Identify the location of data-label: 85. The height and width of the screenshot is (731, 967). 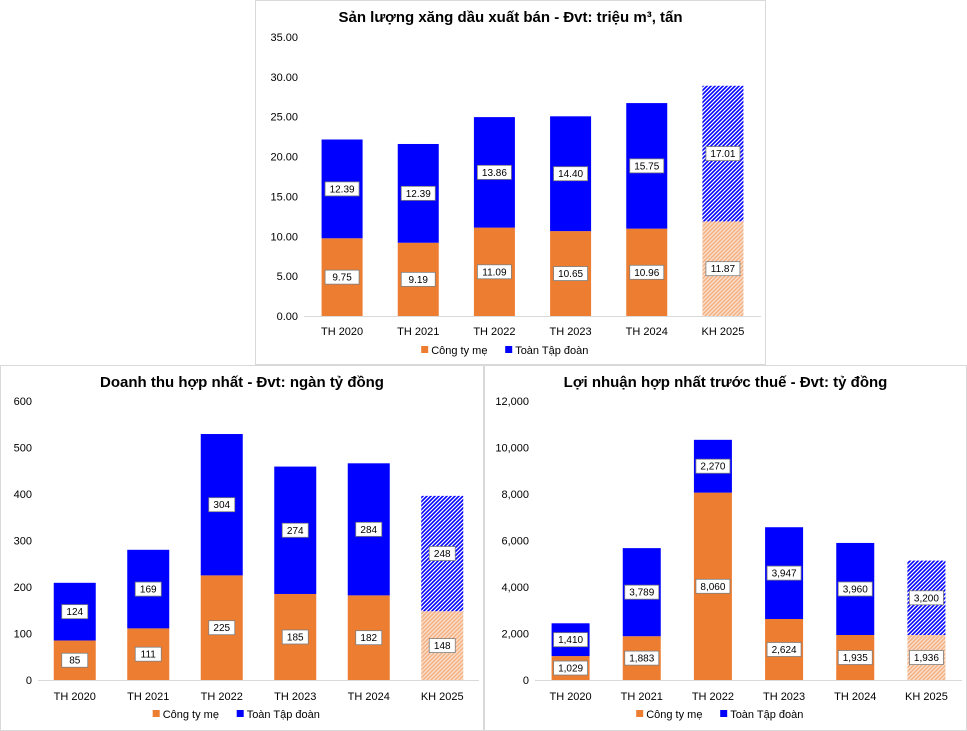
(75, 661).